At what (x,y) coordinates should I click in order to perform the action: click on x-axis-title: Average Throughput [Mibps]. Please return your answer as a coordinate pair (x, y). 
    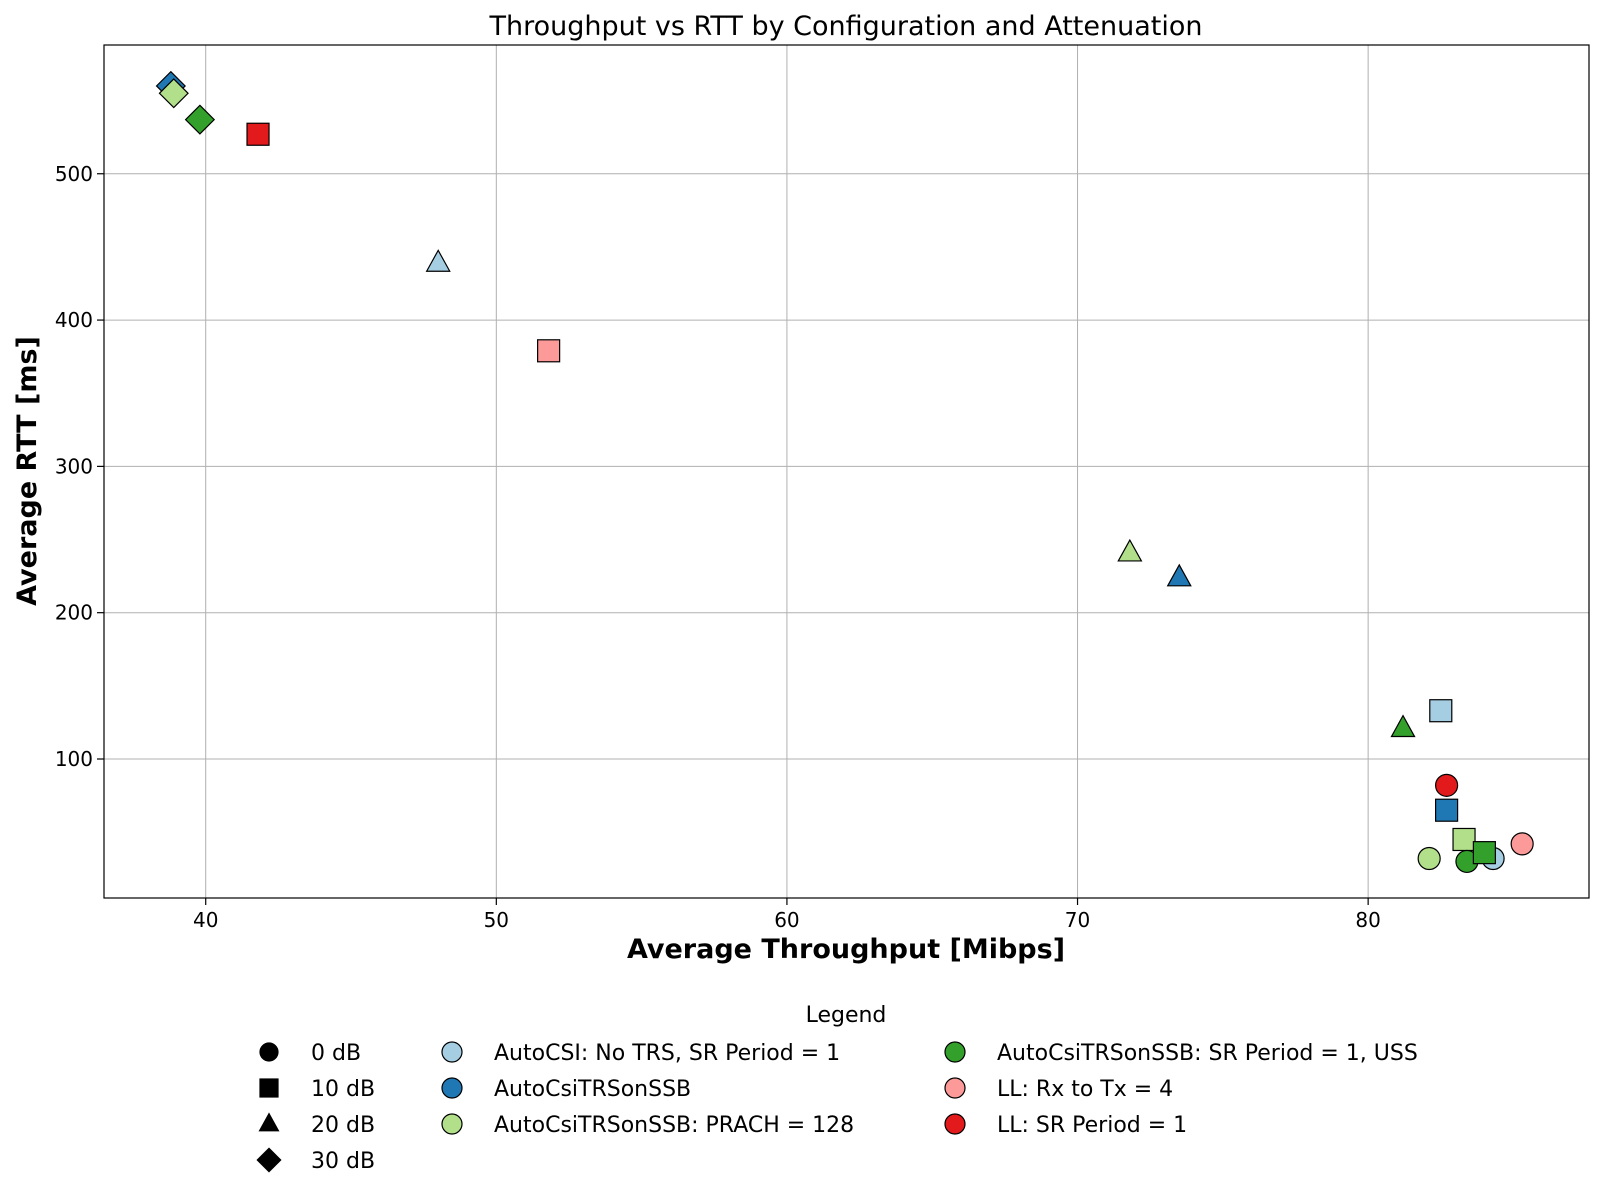
    Looking at the image, I should click on (846, 949).